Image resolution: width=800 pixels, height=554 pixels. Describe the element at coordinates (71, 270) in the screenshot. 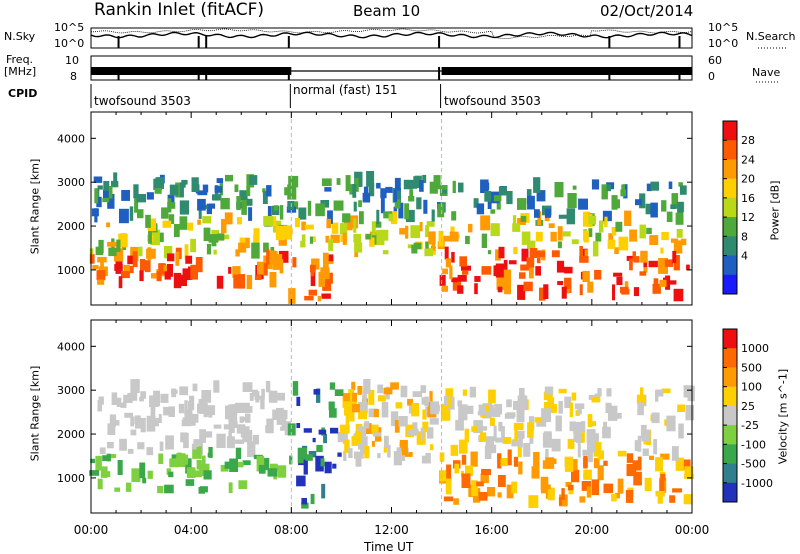

I see `y-tick-label: 1000` at that location.